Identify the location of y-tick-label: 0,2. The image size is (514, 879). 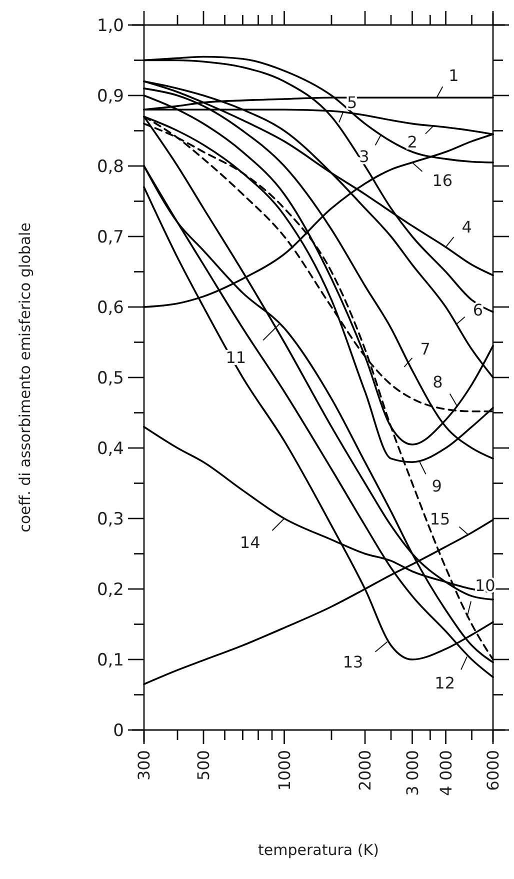
(110, 590).